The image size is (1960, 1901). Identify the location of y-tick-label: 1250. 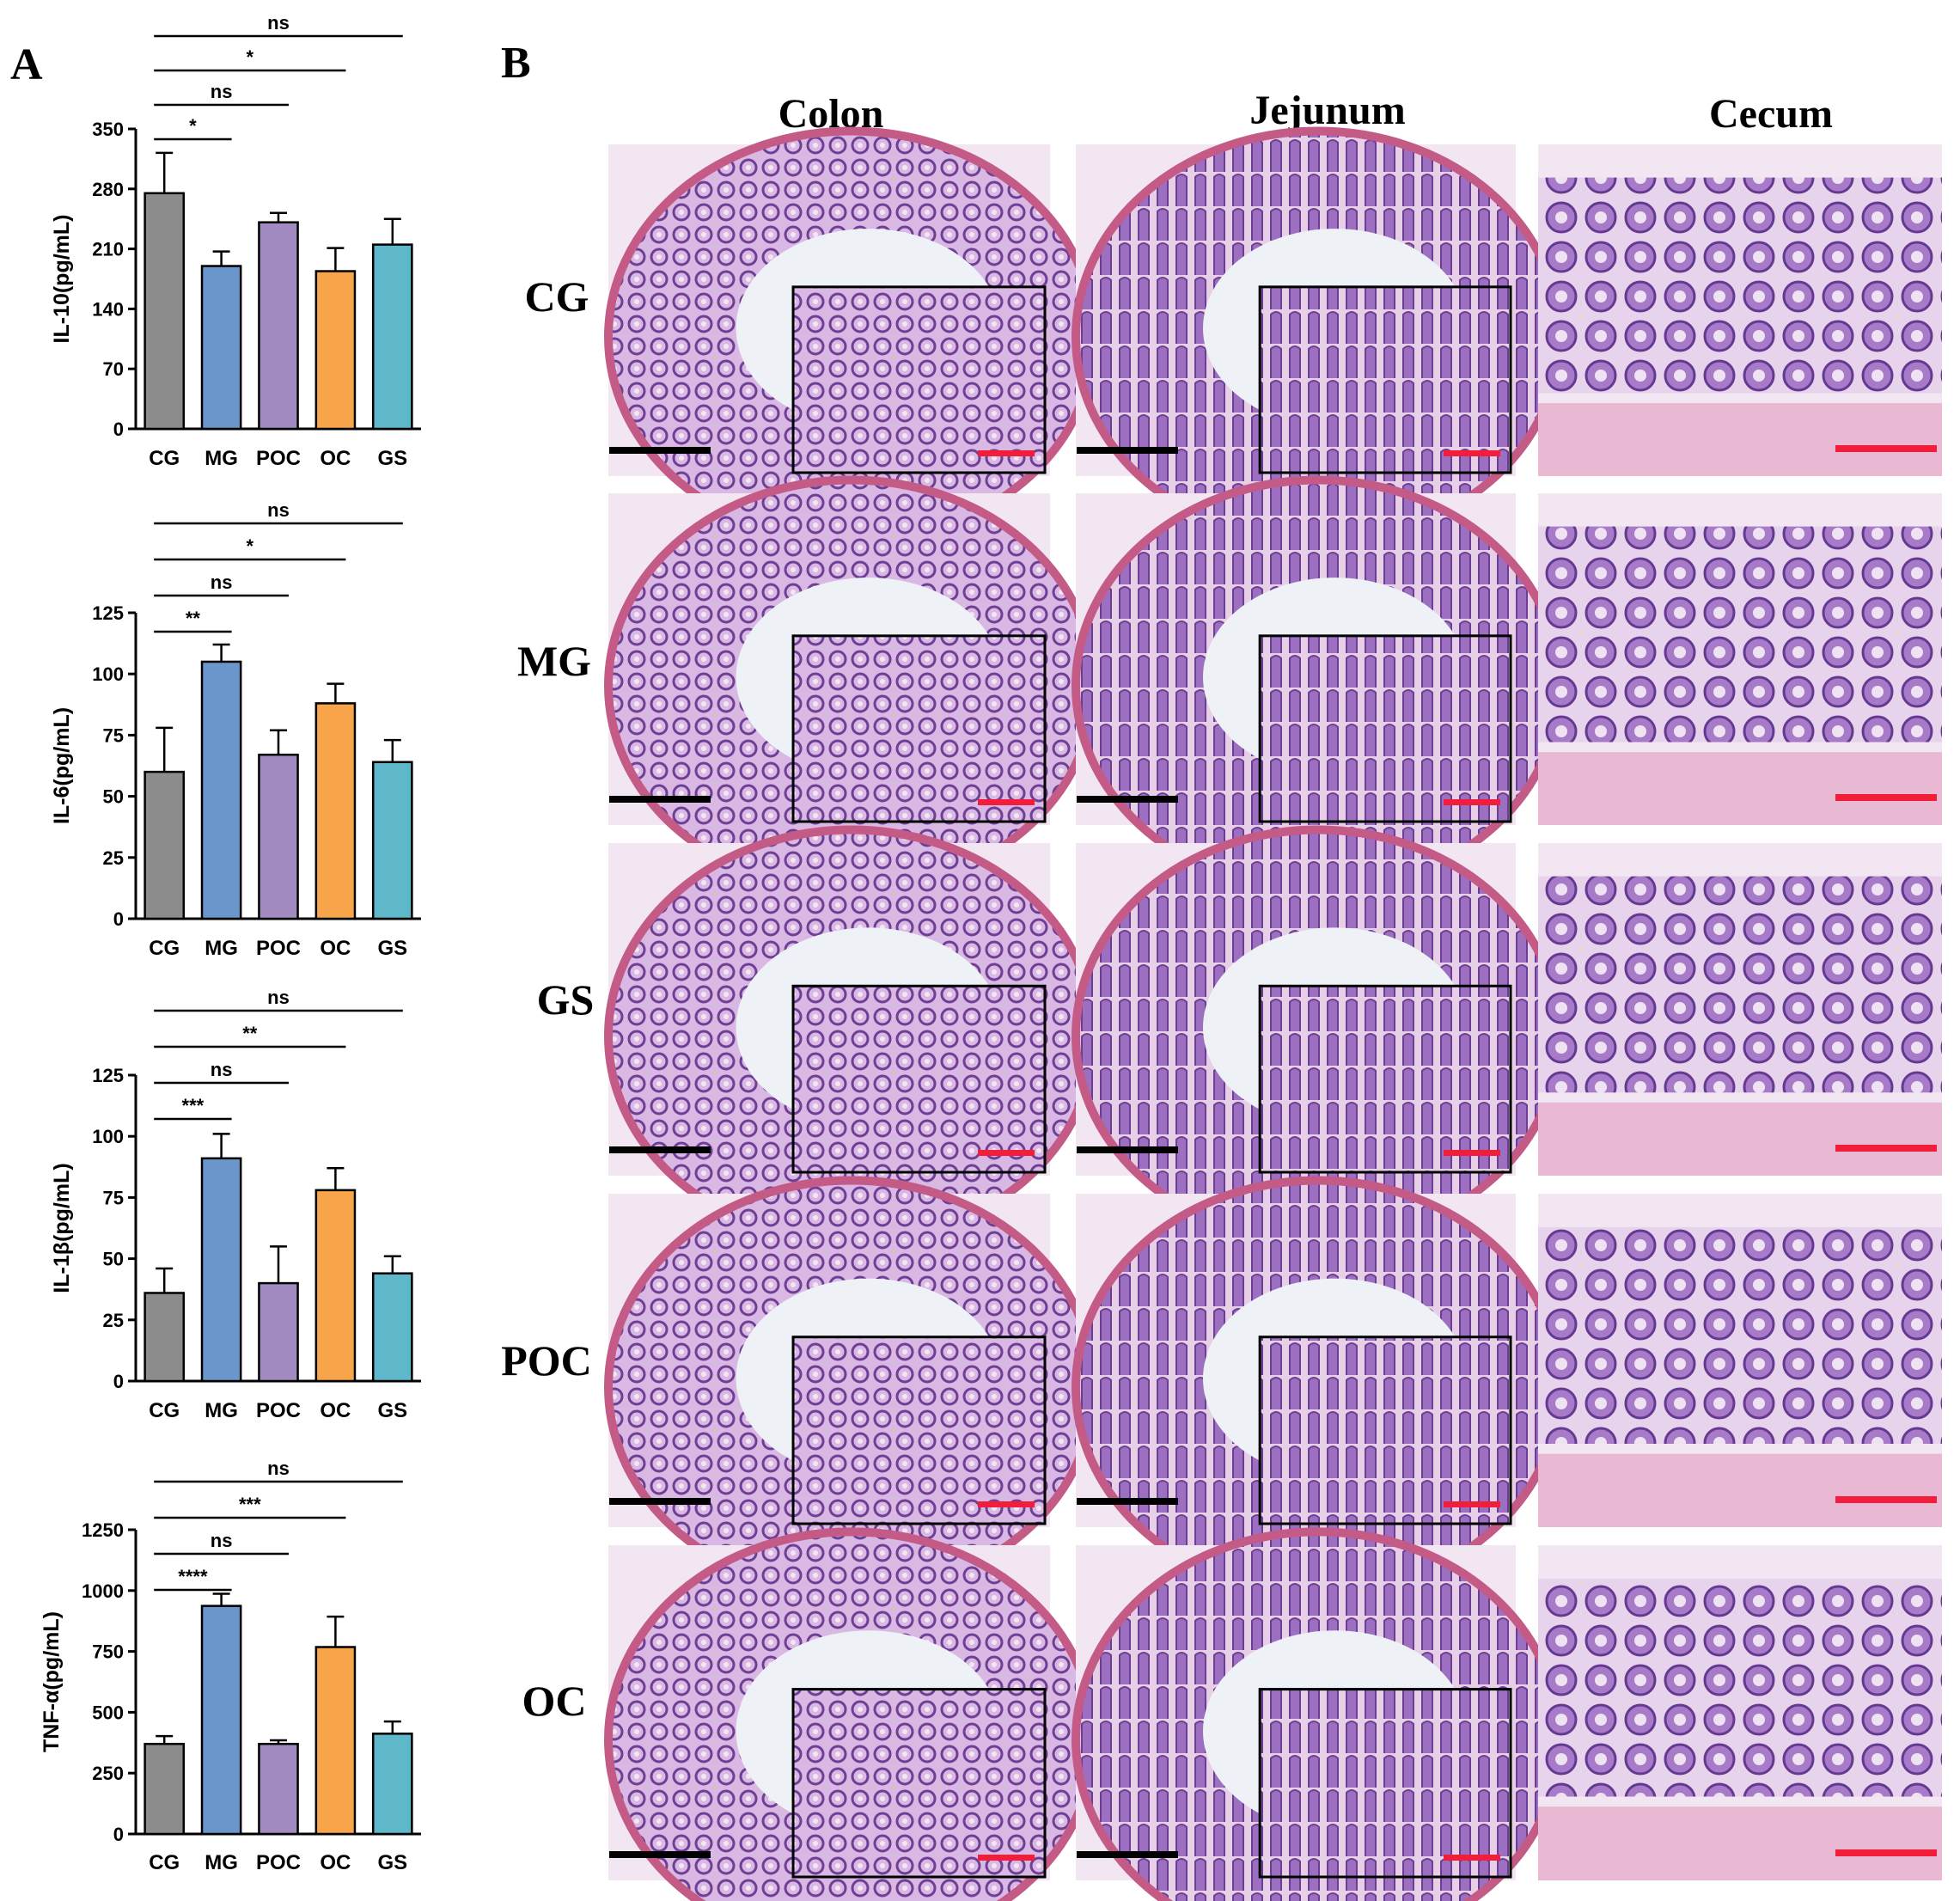
(103, 1530).